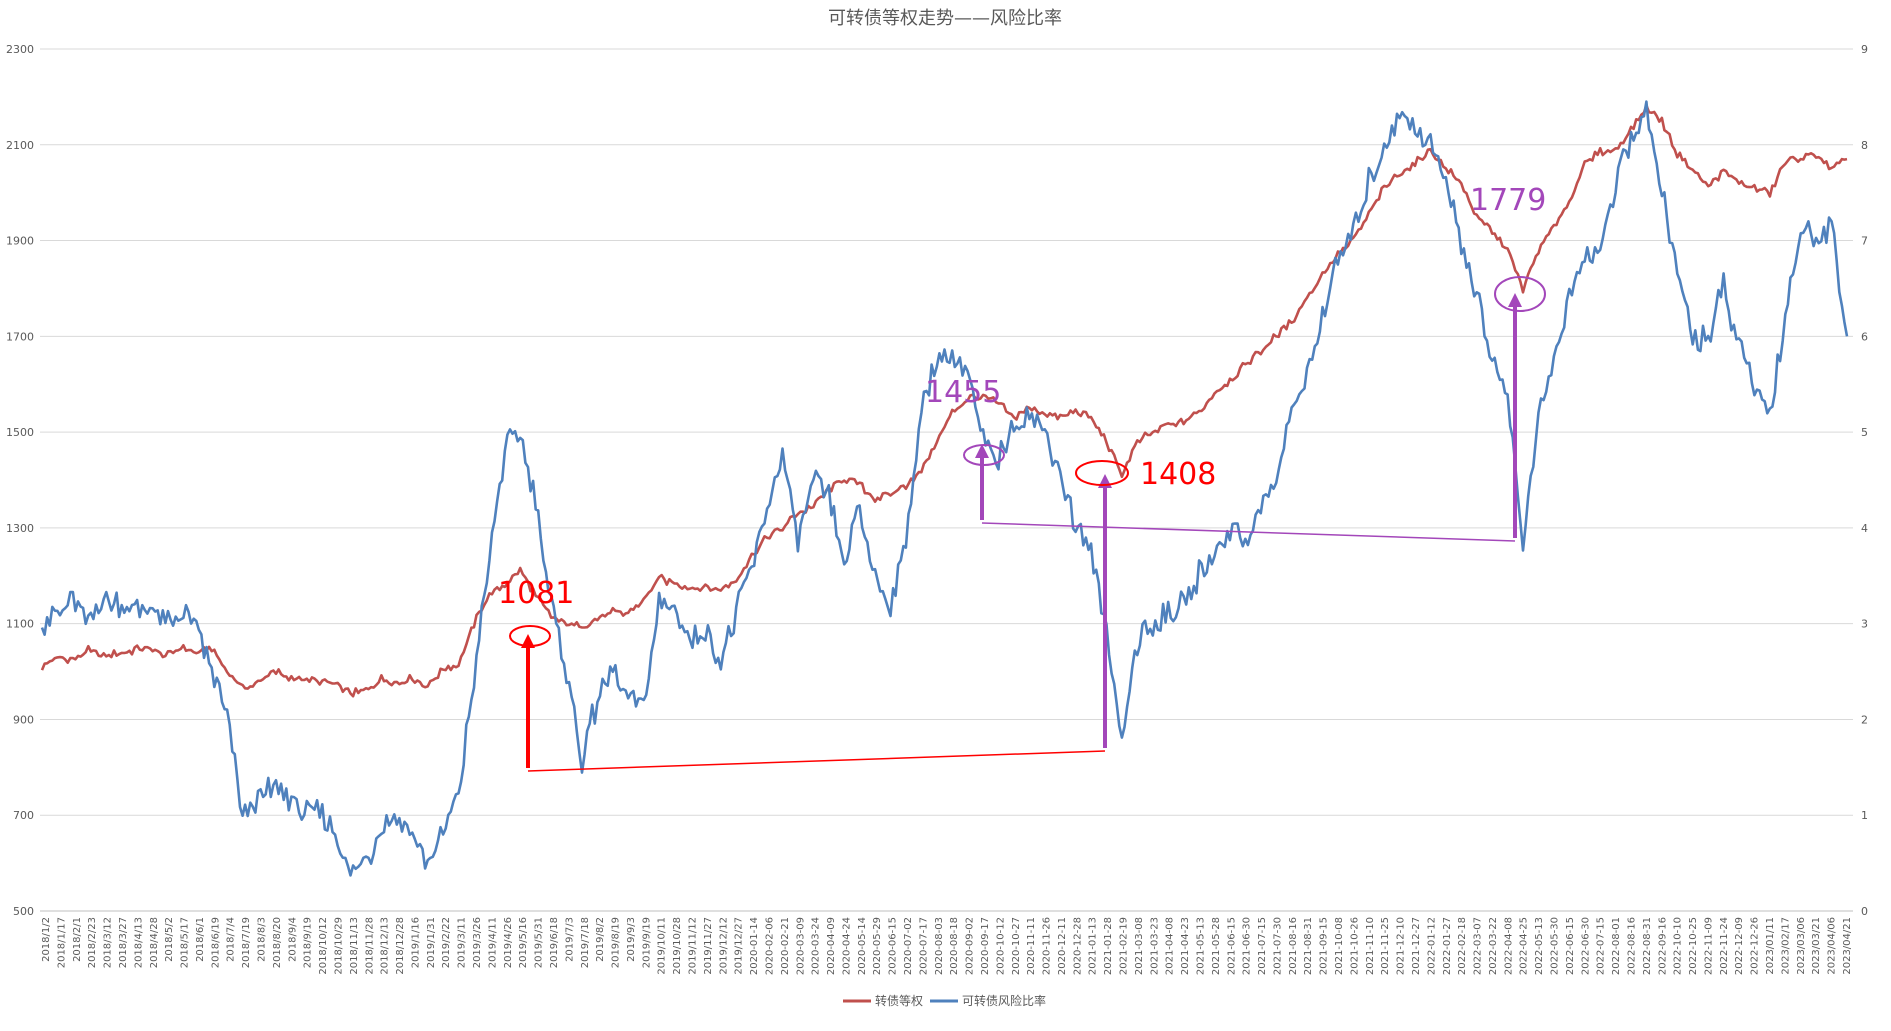  Describe the element at coordinates (662, 946) in the screenshot. I see `x-tick-label: 2019/10/11` at that location.